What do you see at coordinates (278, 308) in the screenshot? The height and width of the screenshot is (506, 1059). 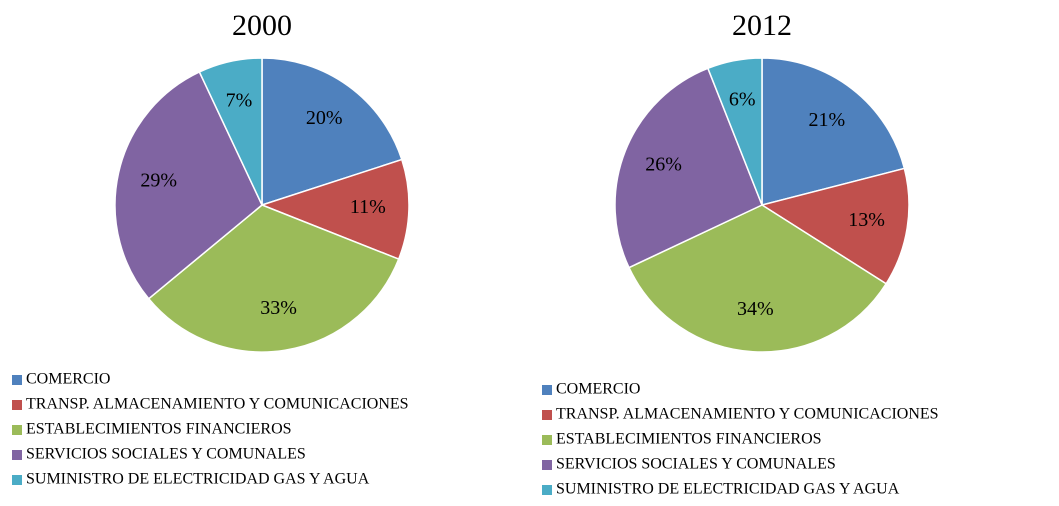 I see `data-label: 33%` at bounding box center [278, 308].